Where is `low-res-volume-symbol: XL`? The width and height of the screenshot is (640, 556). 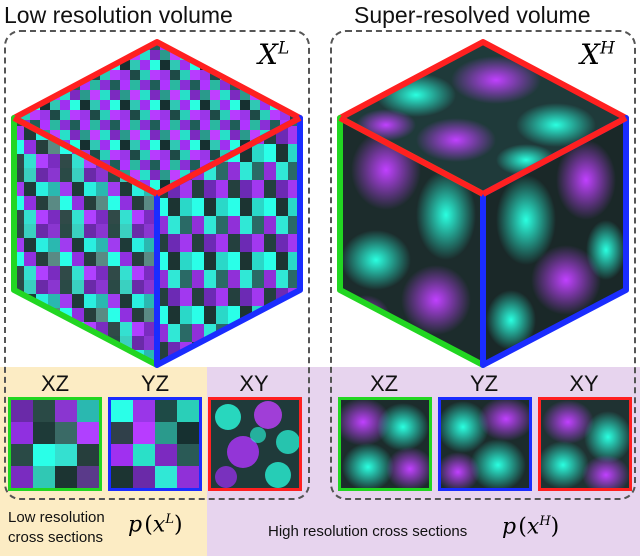 low-res-volume-symbol: XL is located at coordinates (274, 54).